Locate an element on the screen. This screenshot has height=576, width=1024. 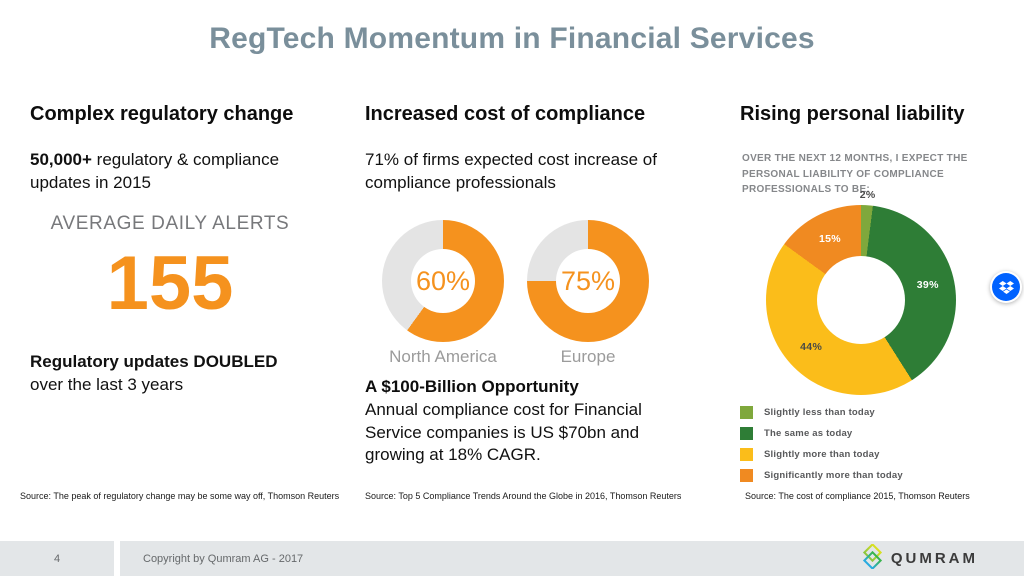
opportunity-heading: A $100-Billion Opportunity is located at coordinates (472, 386).